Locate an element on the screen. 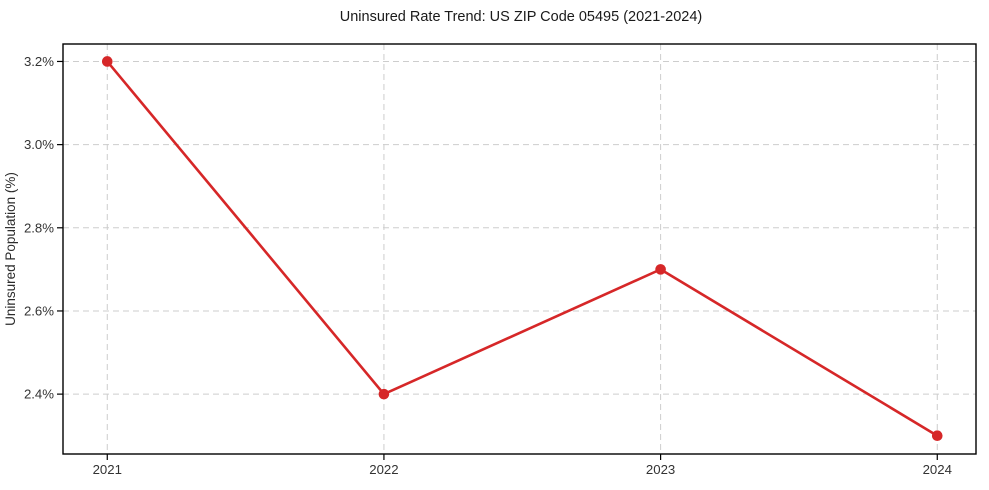 This screenshot has height=490, width=989. y-tick-label: 3.0% is located at coordinates (39, 144).